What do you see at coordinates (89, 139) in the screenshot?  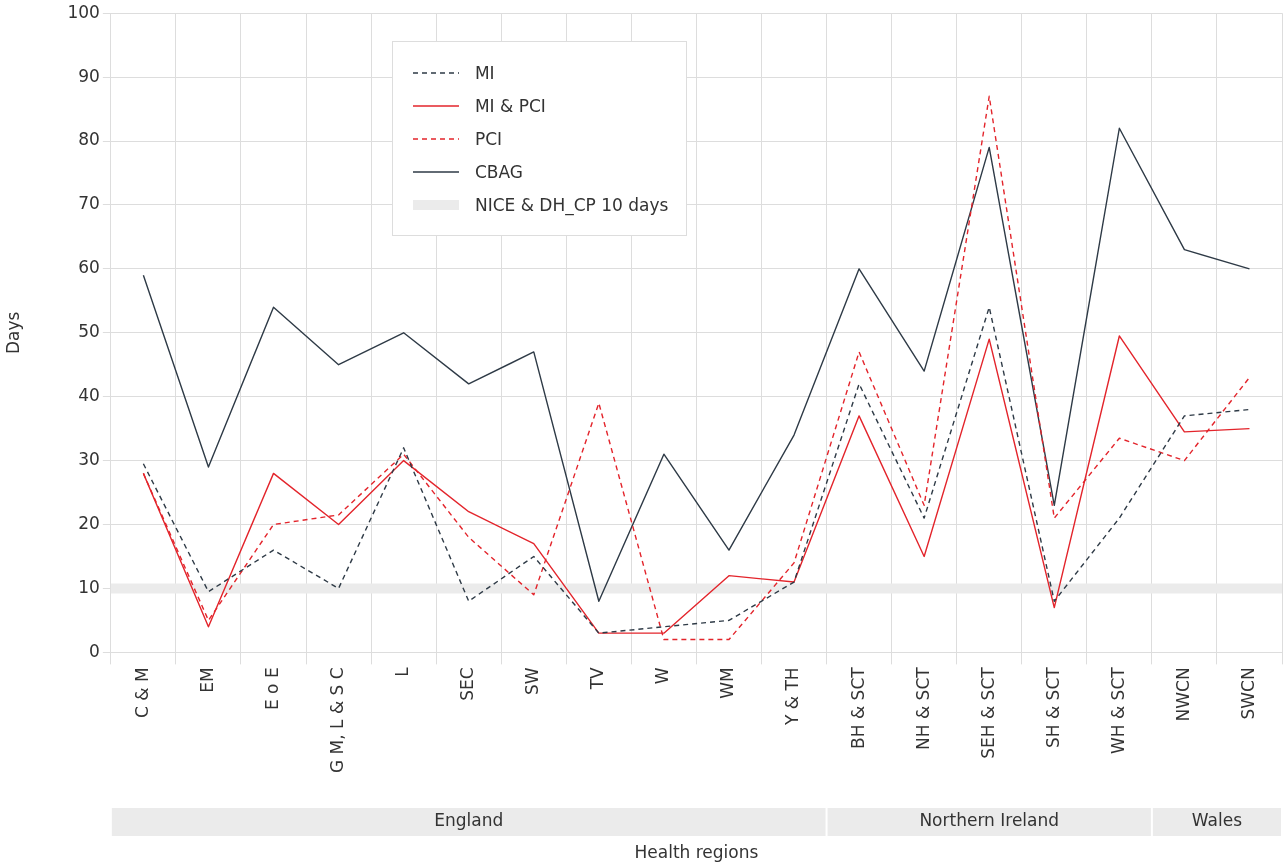 I see `y-tick-label: 80` at bounding box center [89, 139].